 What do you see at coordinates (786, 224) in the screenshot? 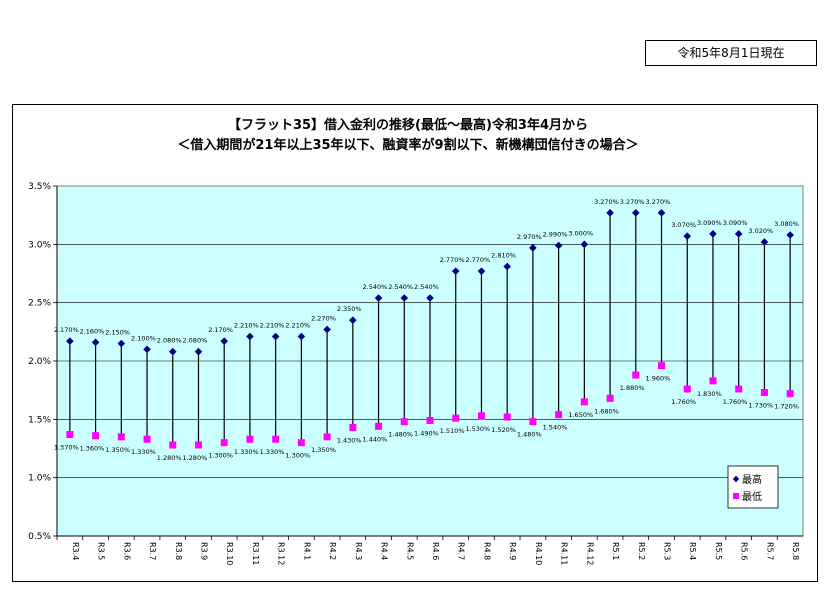
I see `max-rate-label: 3.080%` at bounding box center [786, 224].